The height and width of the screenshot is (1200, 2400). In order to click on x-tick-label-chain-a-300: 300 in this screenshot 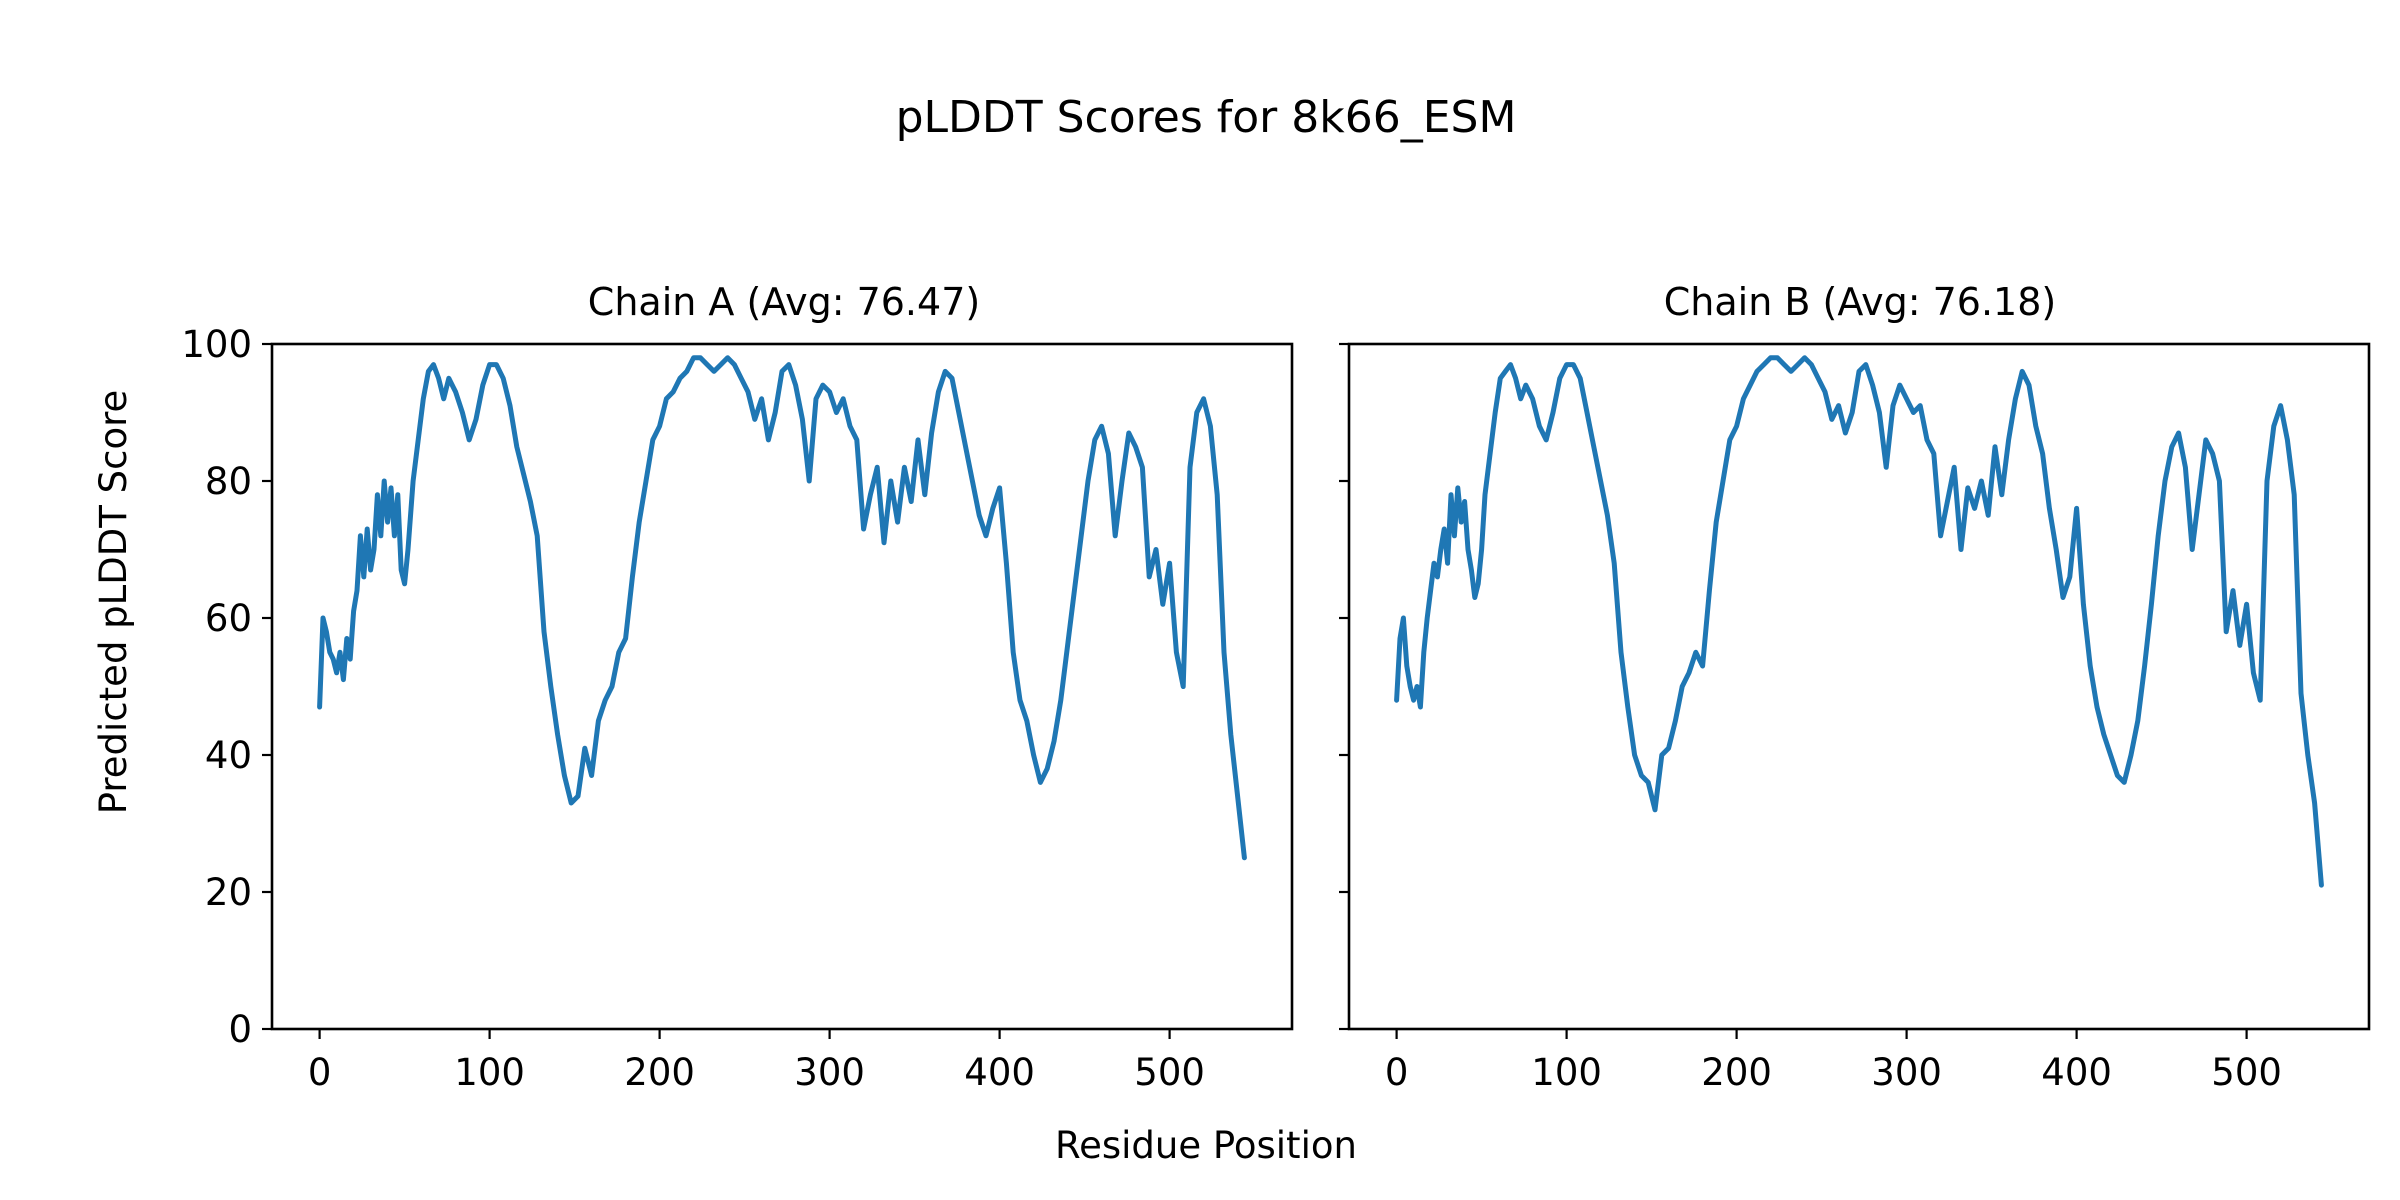, I will do `click(829, 1072)`.